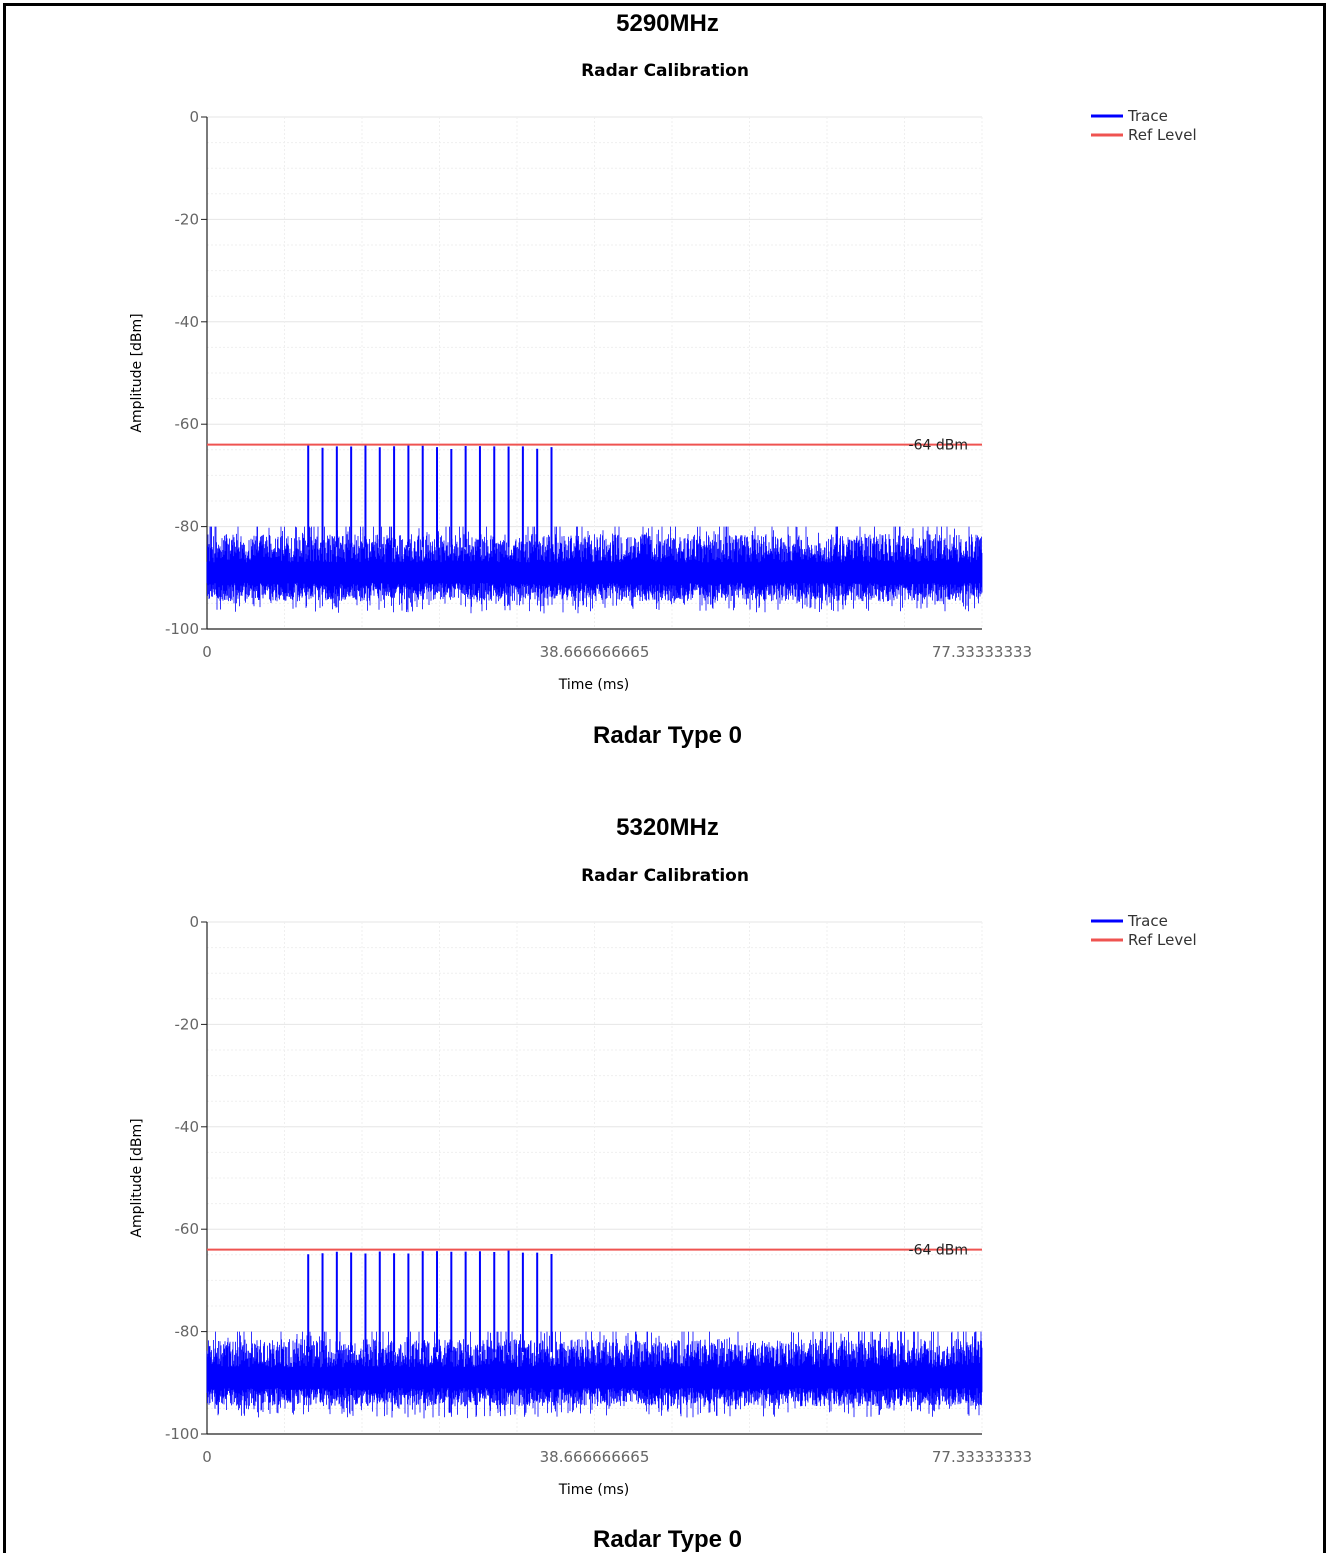 This screenshot has height=1554, width=1335. Describe the element at coordinates (667, 1539) in the screenshot. I see `chart-caption-2: Radar Type 0` at that location.